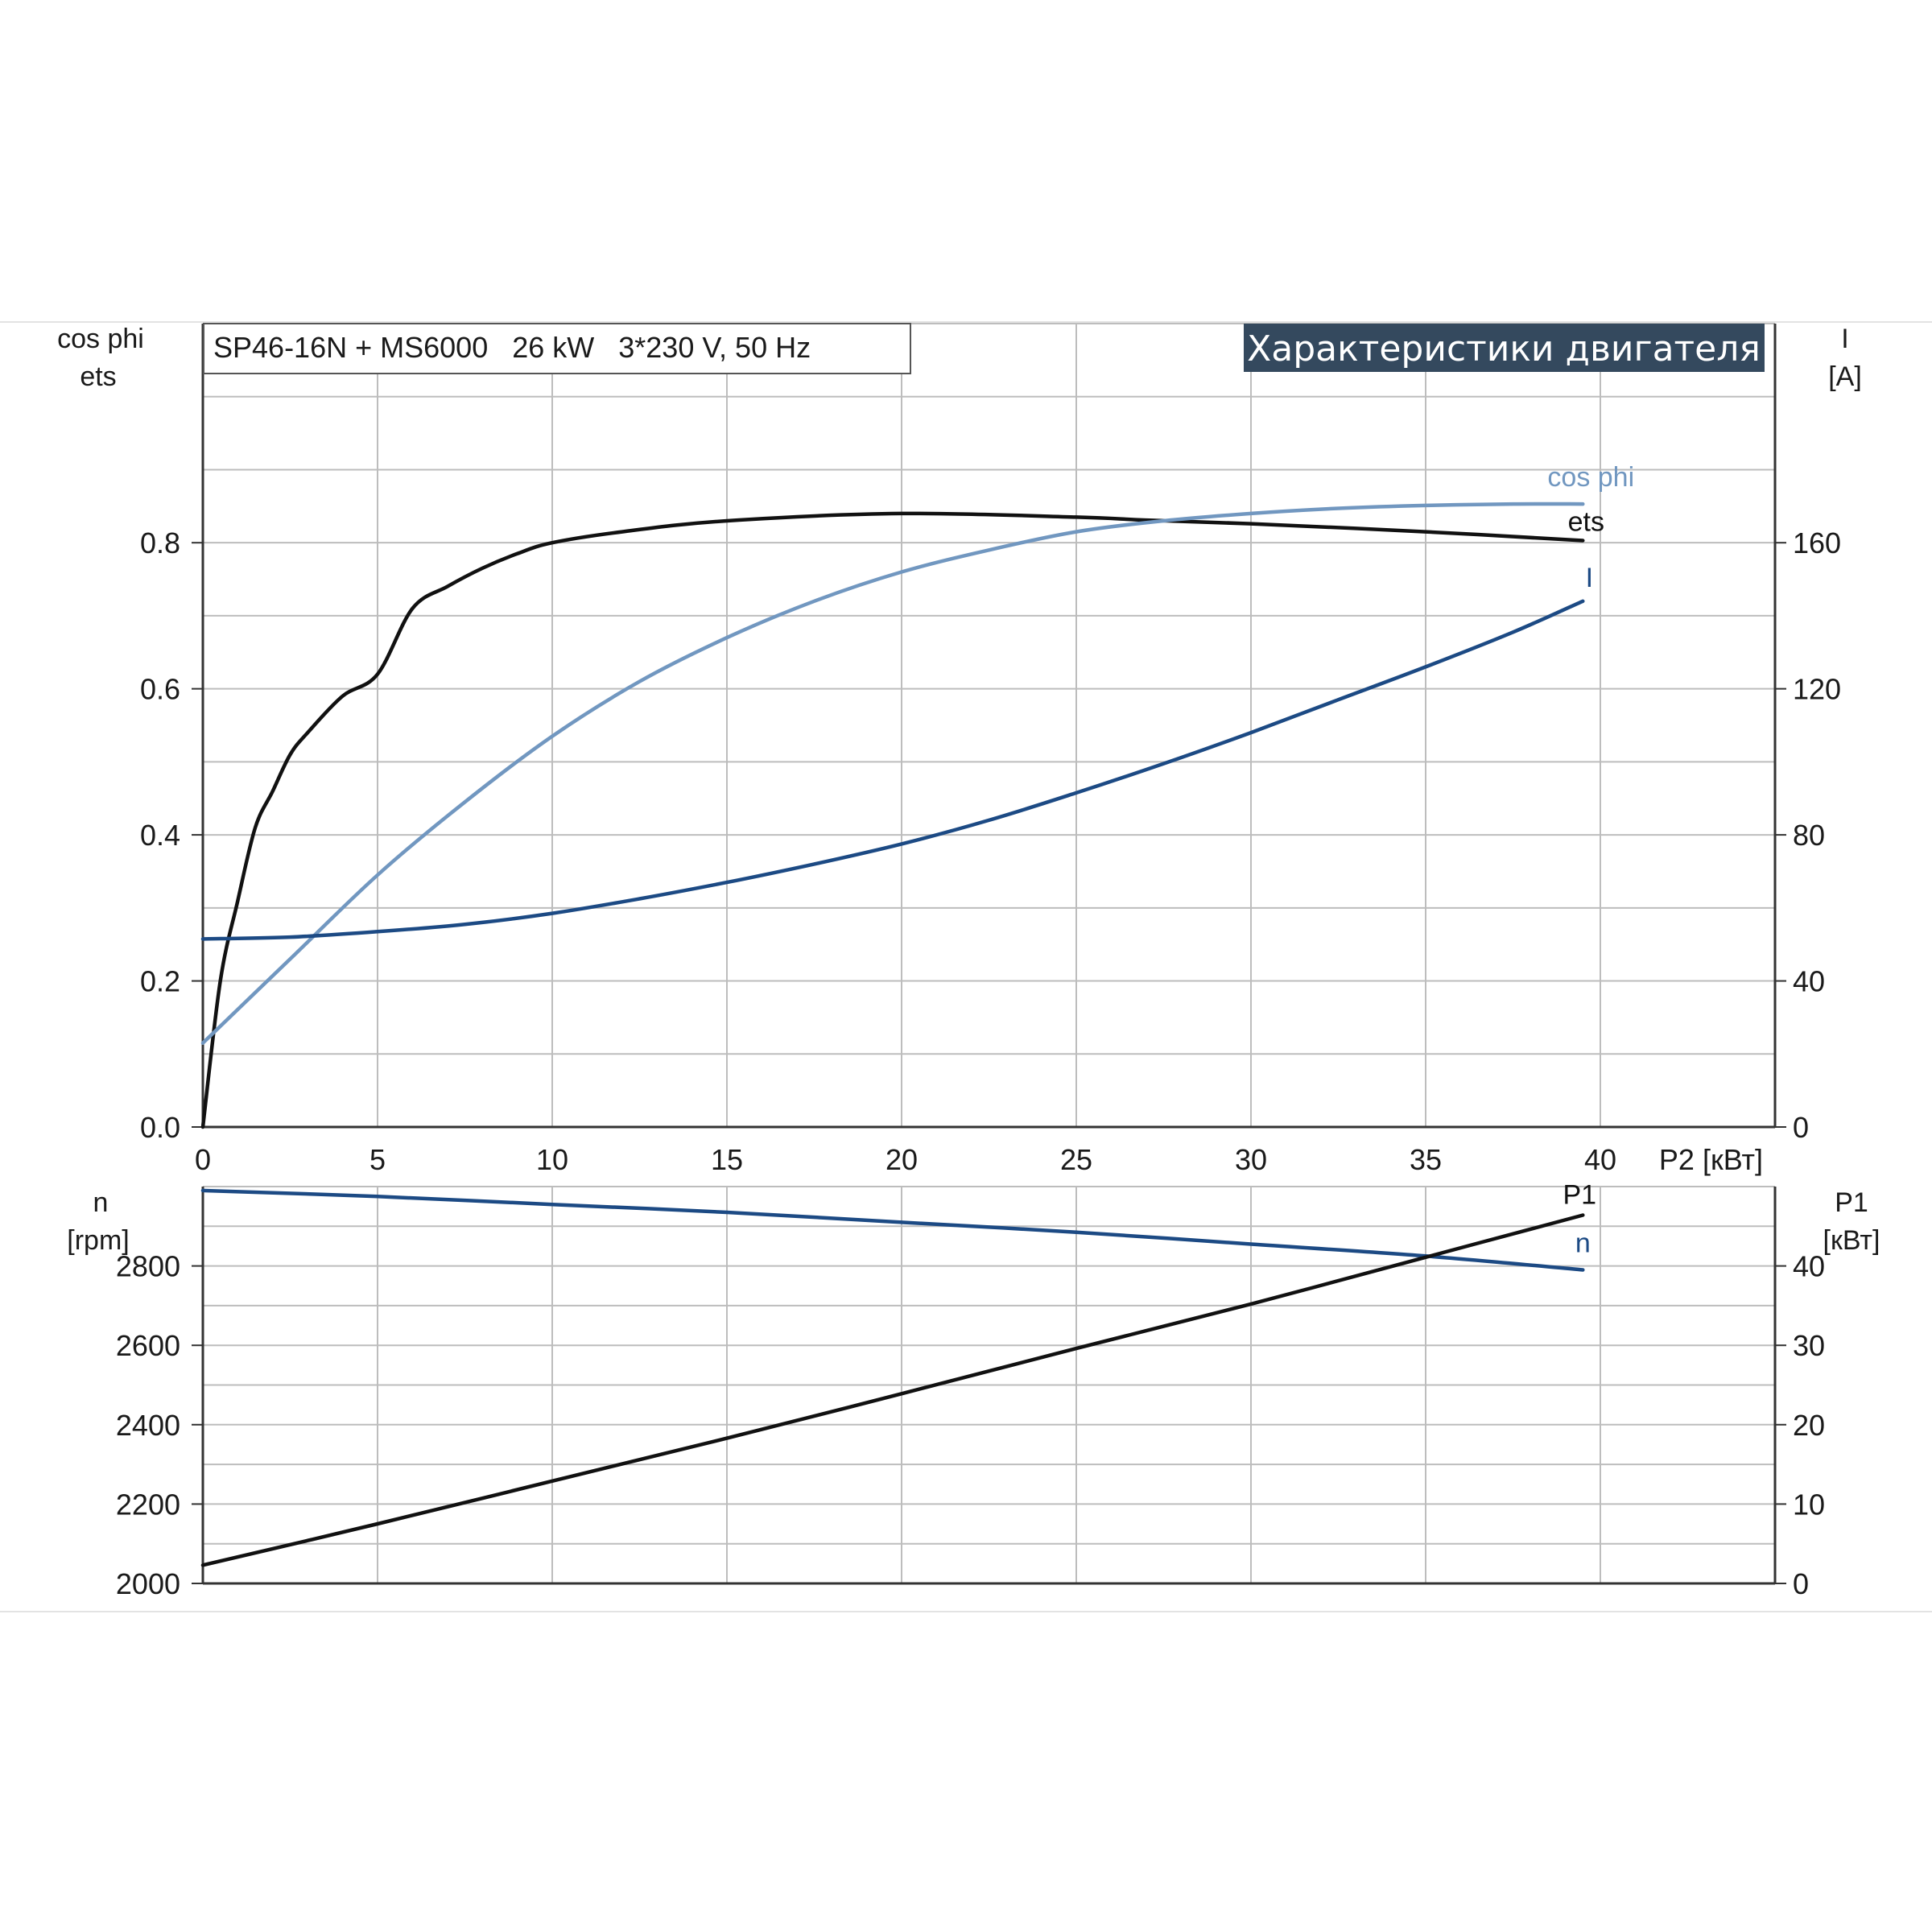  I want to click on left-axis-title-line2: ets, so click(98, 376).